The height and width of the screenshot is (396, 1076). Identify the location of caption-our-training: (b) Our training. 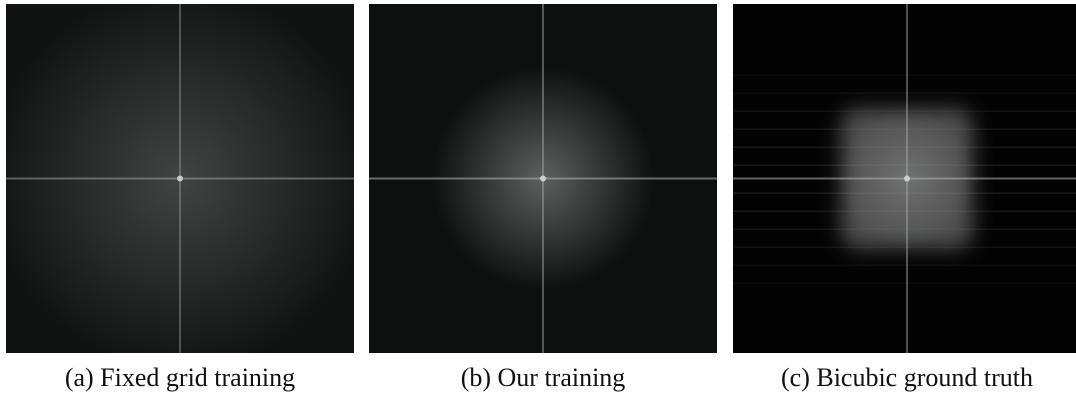
(543, 377).